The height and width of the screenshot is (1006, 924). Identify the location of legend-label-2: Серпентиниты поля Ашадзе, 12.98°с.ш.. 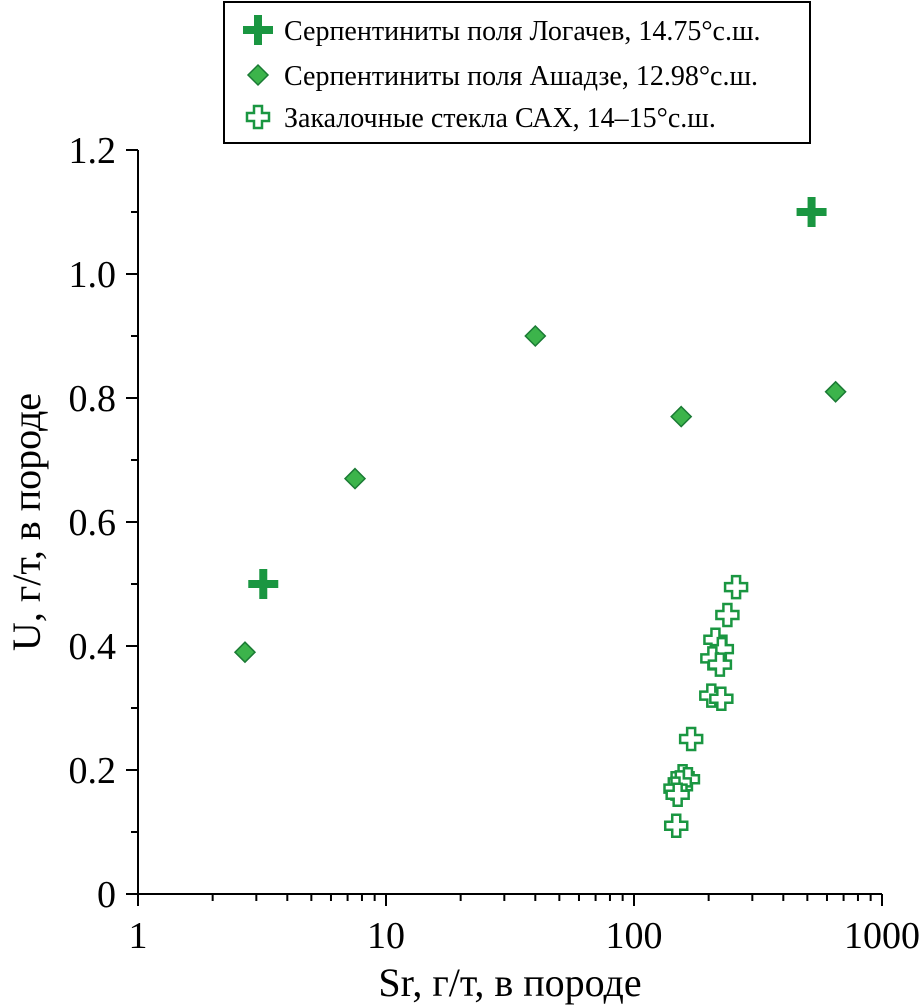
(521, 76).